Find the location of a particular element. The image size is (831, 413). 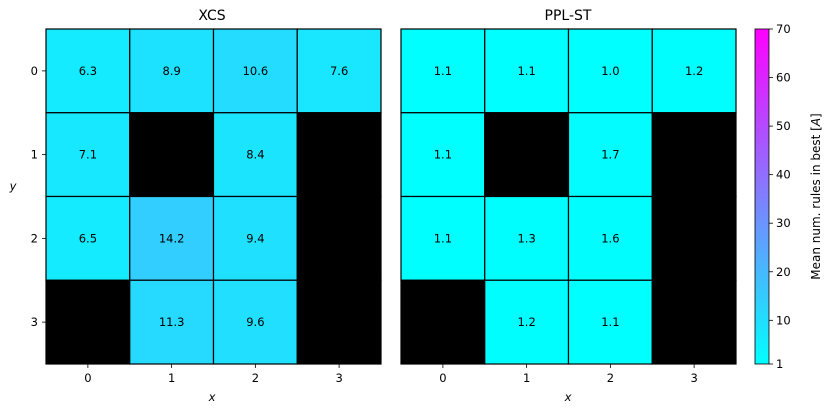

colorbar-tick-label: 10 is located at coordinates (783, 320).